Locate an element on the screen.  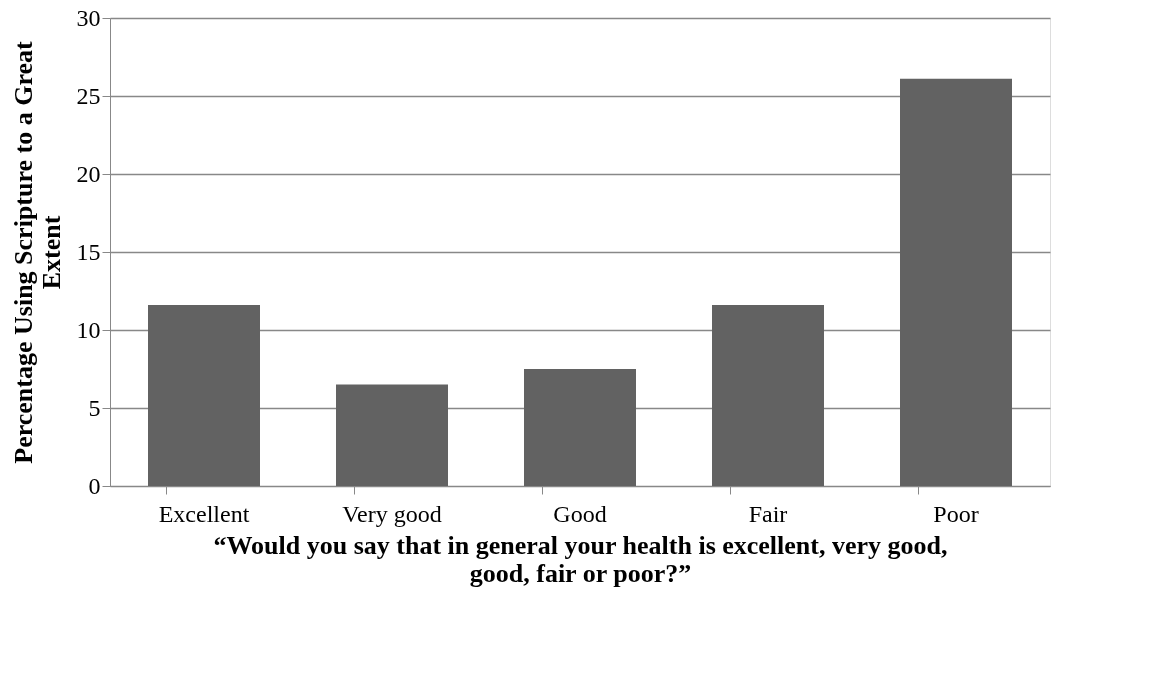
x-tick-label: Fair is located at coordinates (768, 513).